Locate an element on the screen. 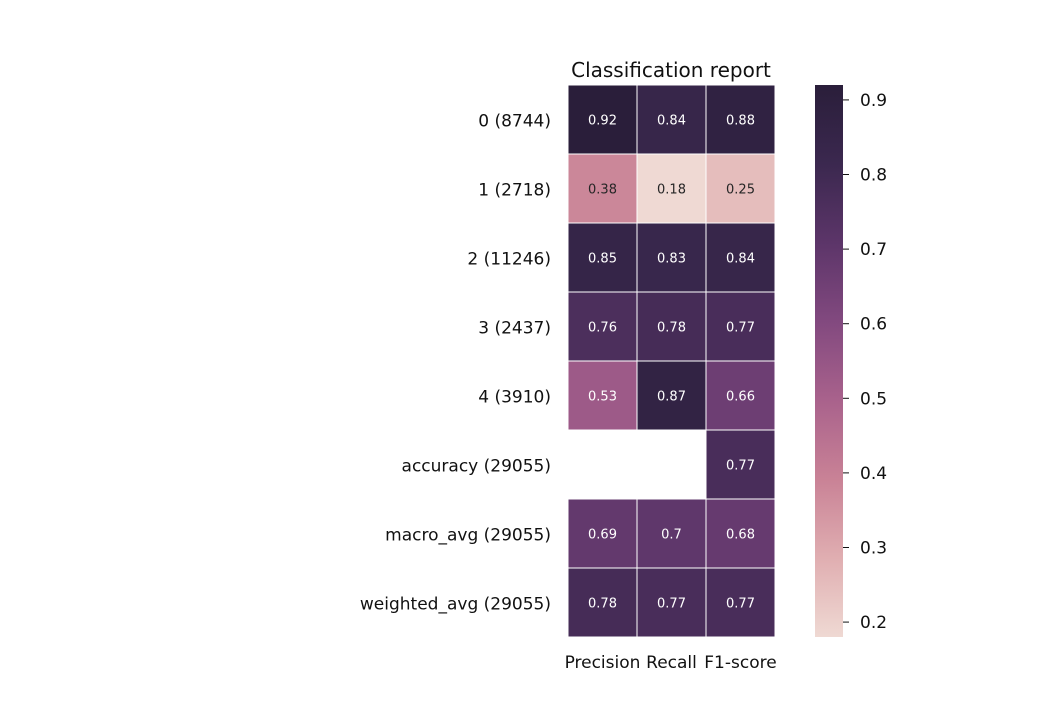  cell-value-label: 0.53 is located at coordinates (602, 397).